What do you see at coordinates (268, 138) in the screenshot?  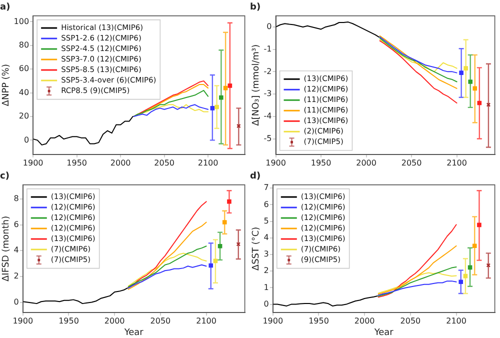 I see `y-tick-label: -5` at bounding box center [268, 138].